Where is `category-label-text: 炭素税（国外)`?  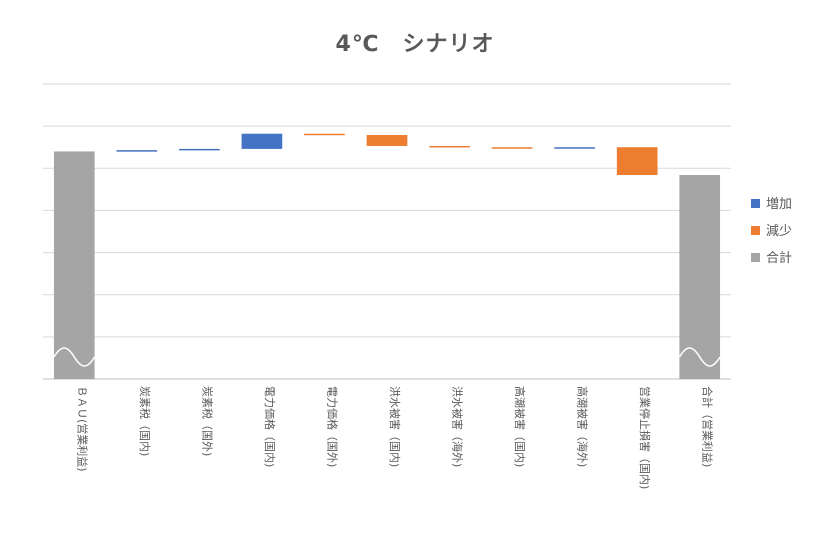
category-label-text: 炭素税（国外) is located at coordinates (207, 421).